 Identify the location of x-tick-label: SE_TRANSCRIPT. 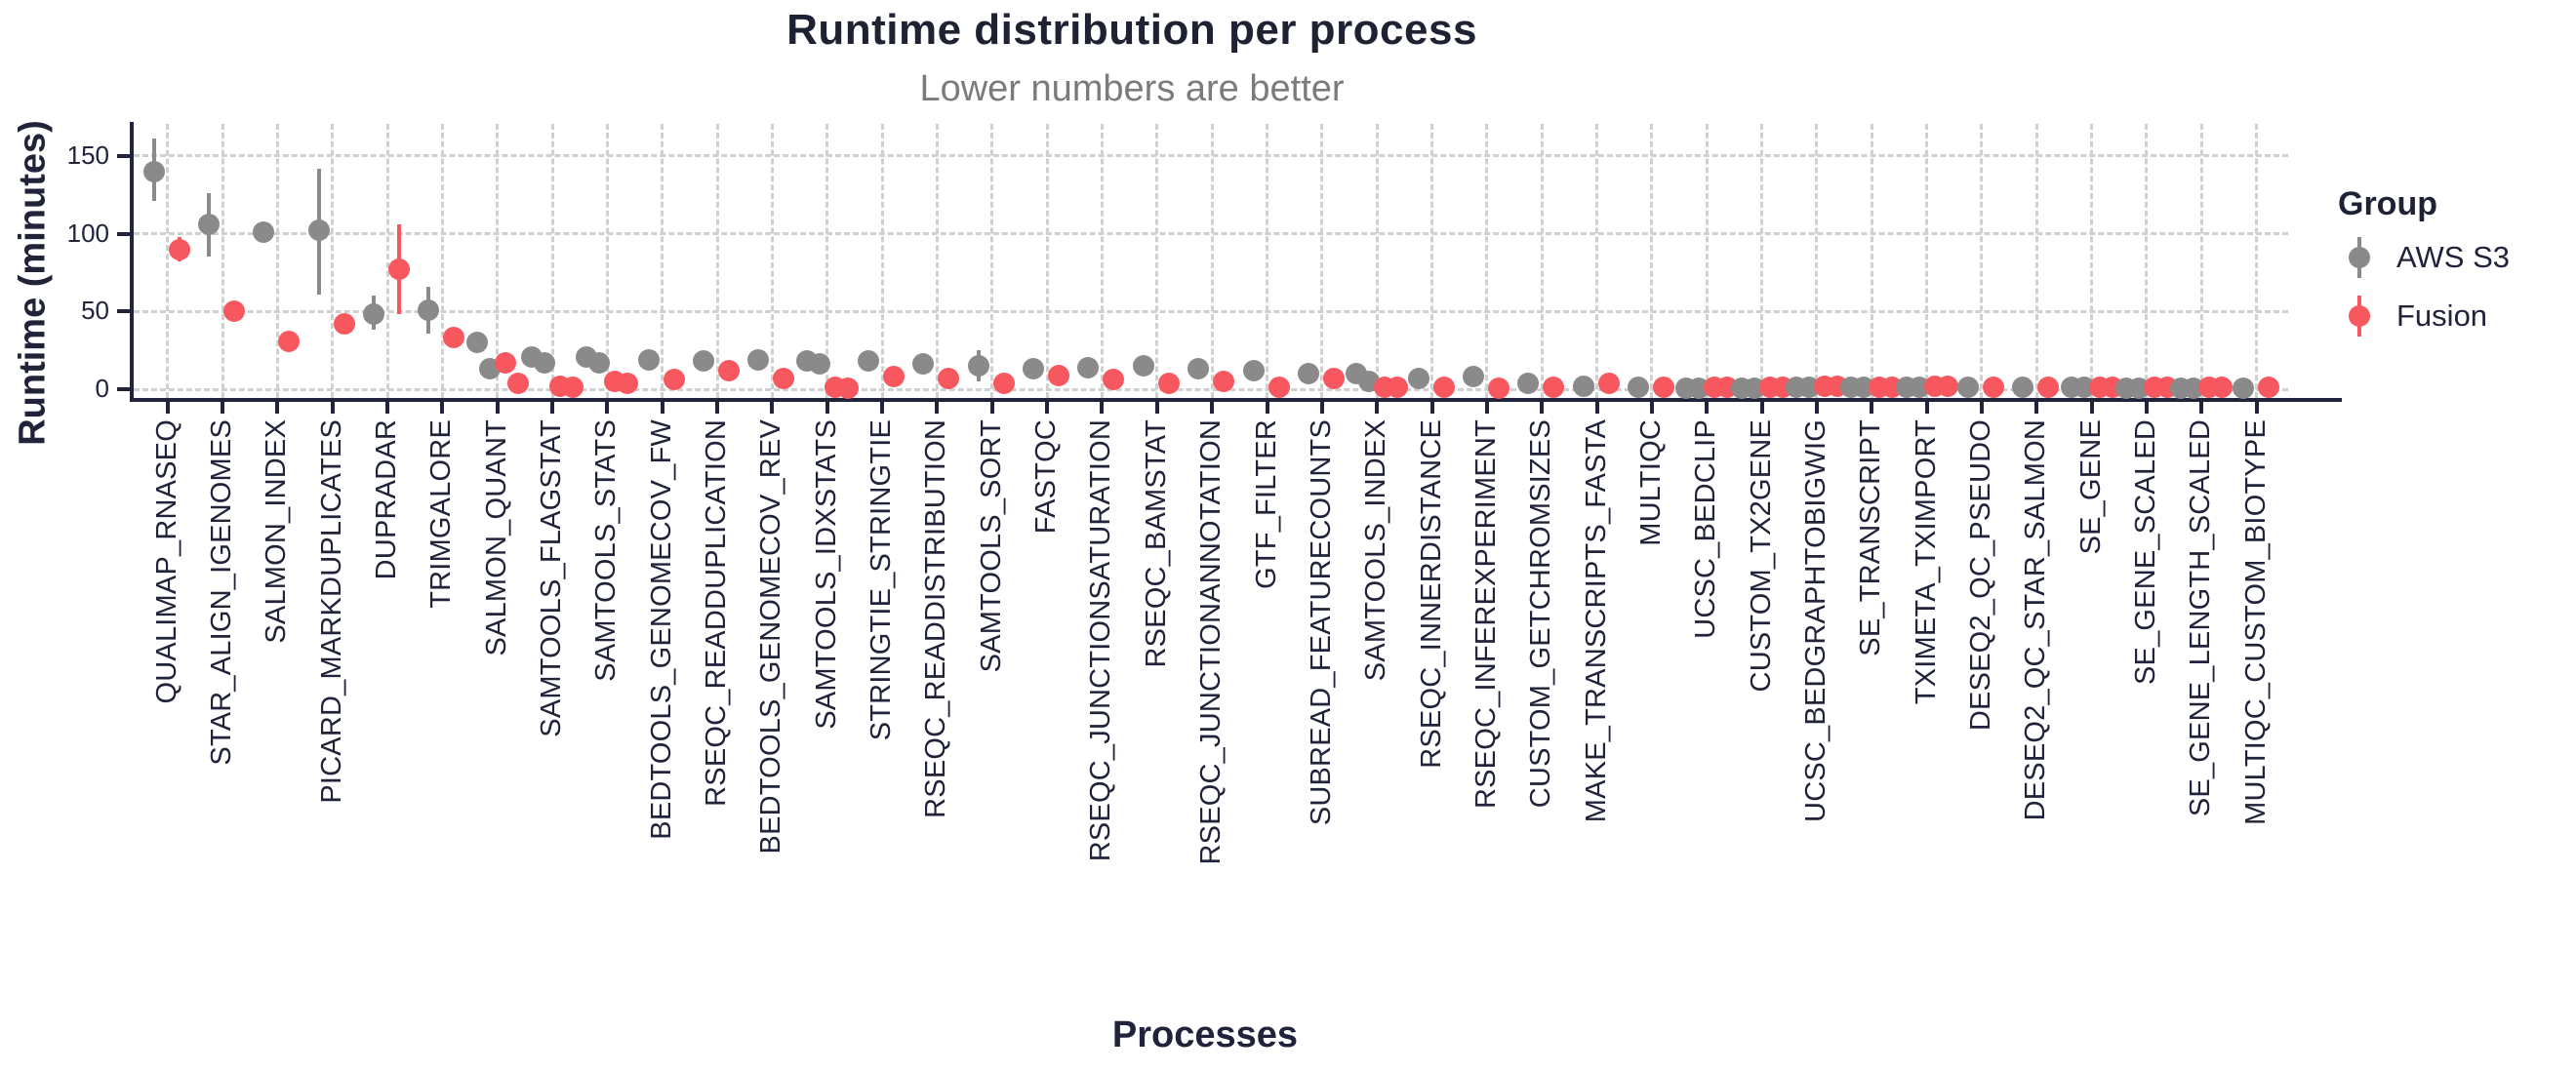
(1871, 537).